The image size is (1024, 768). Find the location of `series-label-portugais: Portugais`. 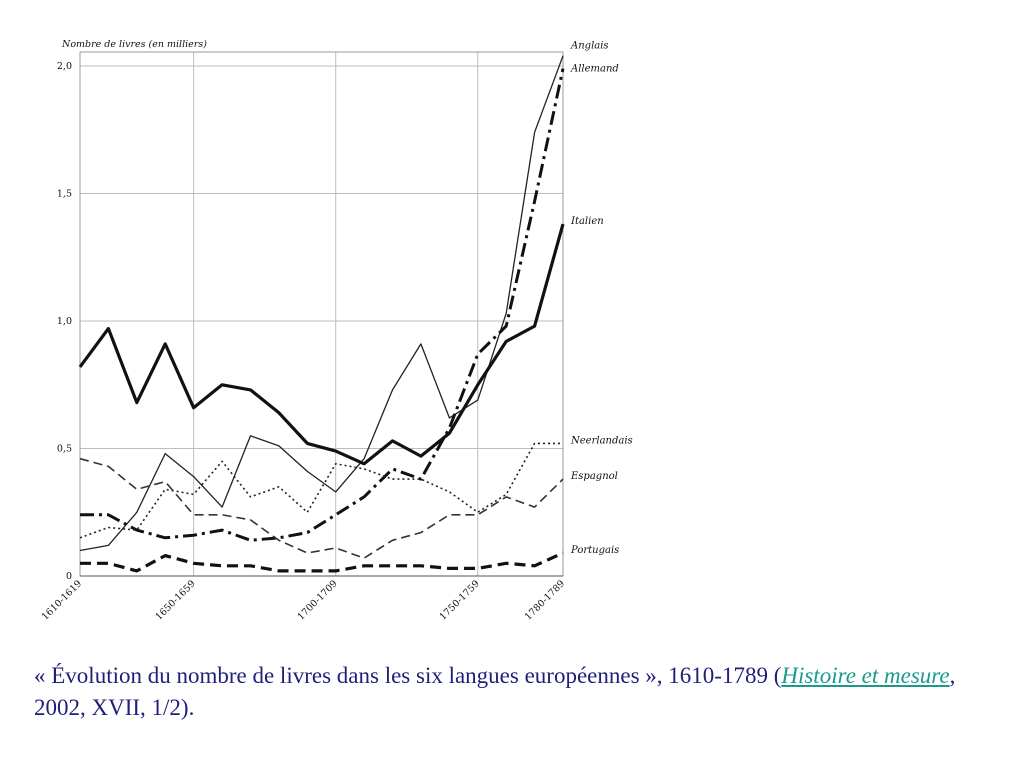

series-label-portugais: Portugais is located at coordinates (594, 550).